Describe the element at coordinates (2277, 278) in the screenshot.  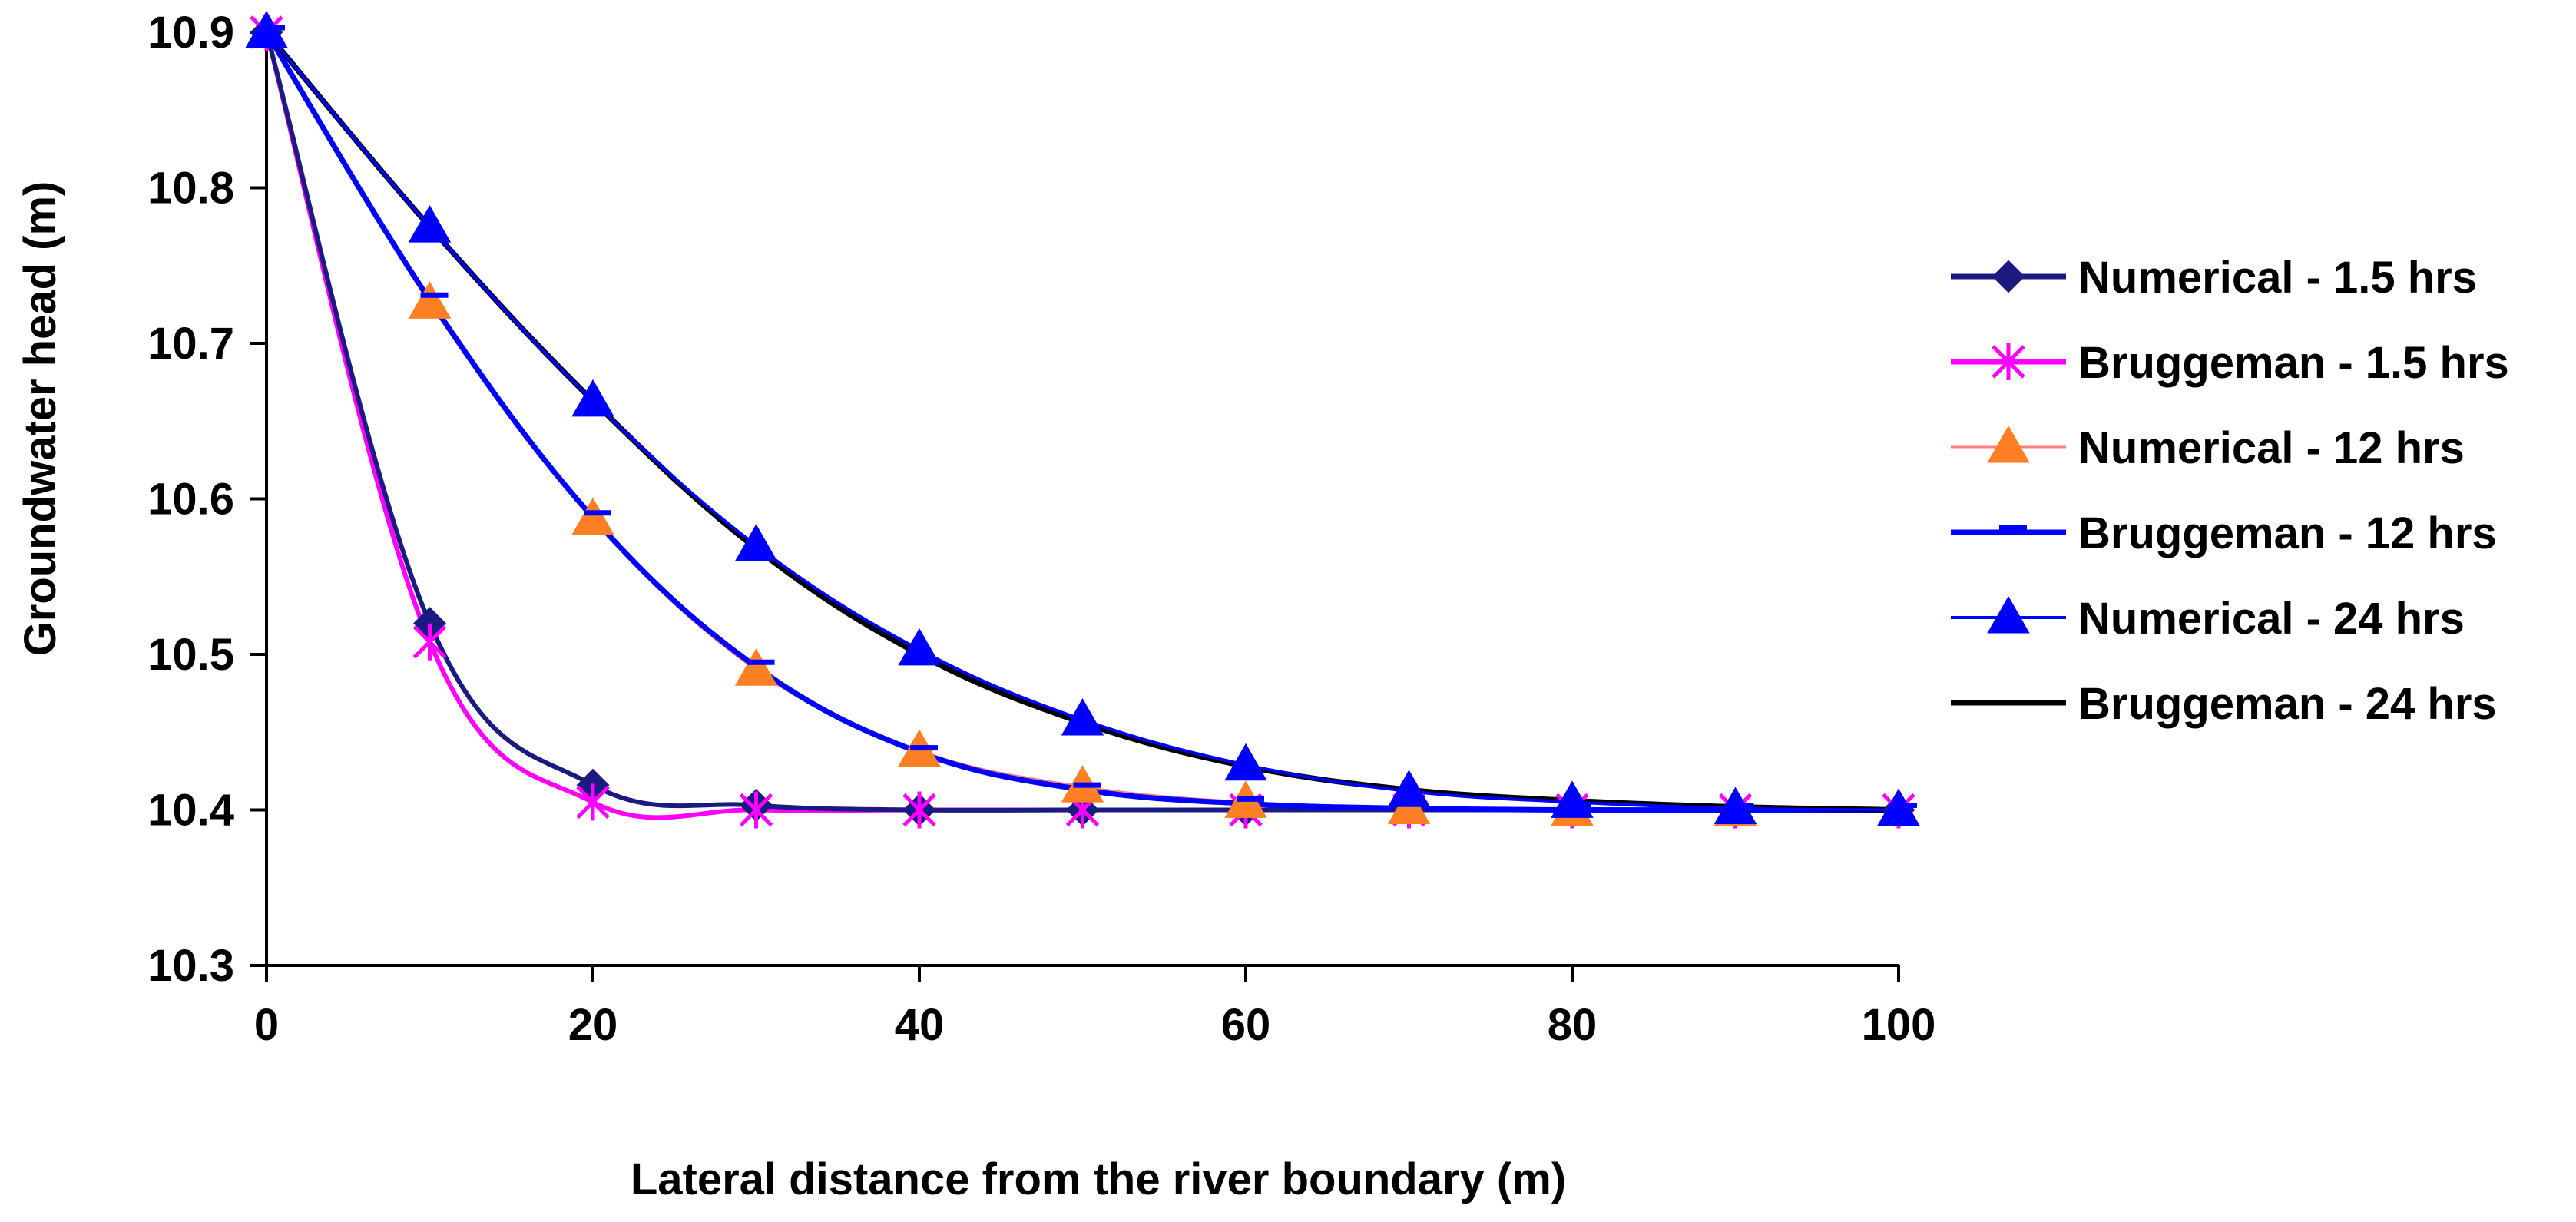
I see `legend-label: Numerical - 1.5 hrs` at that location.